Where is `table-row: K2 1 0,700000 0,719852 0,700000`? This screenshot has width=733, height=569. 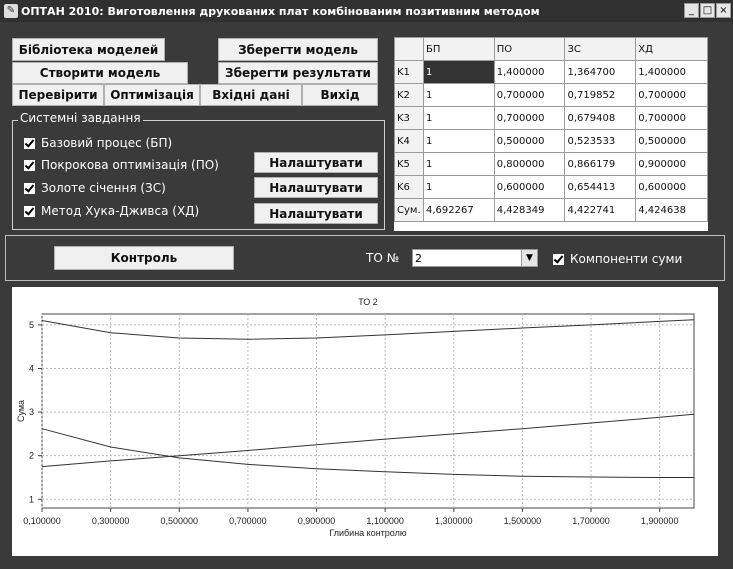 table-row: K2 1 0,700000 0,719852 0,700000 is located at coordinates (551, 95).